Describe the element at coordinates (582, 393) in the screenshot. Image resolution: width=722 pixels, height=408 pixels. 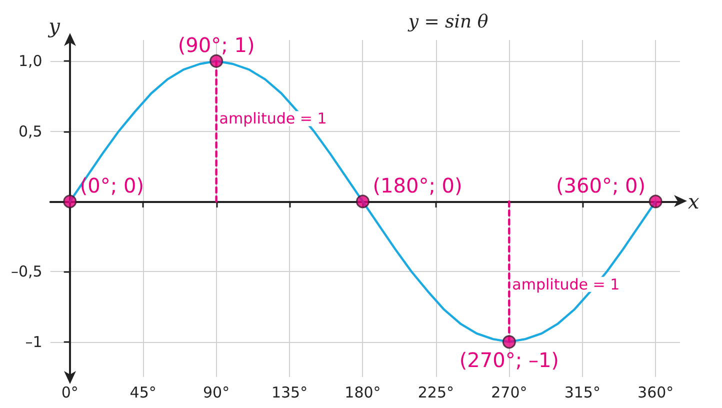
I see `x-tick-label: 315°` at that location.